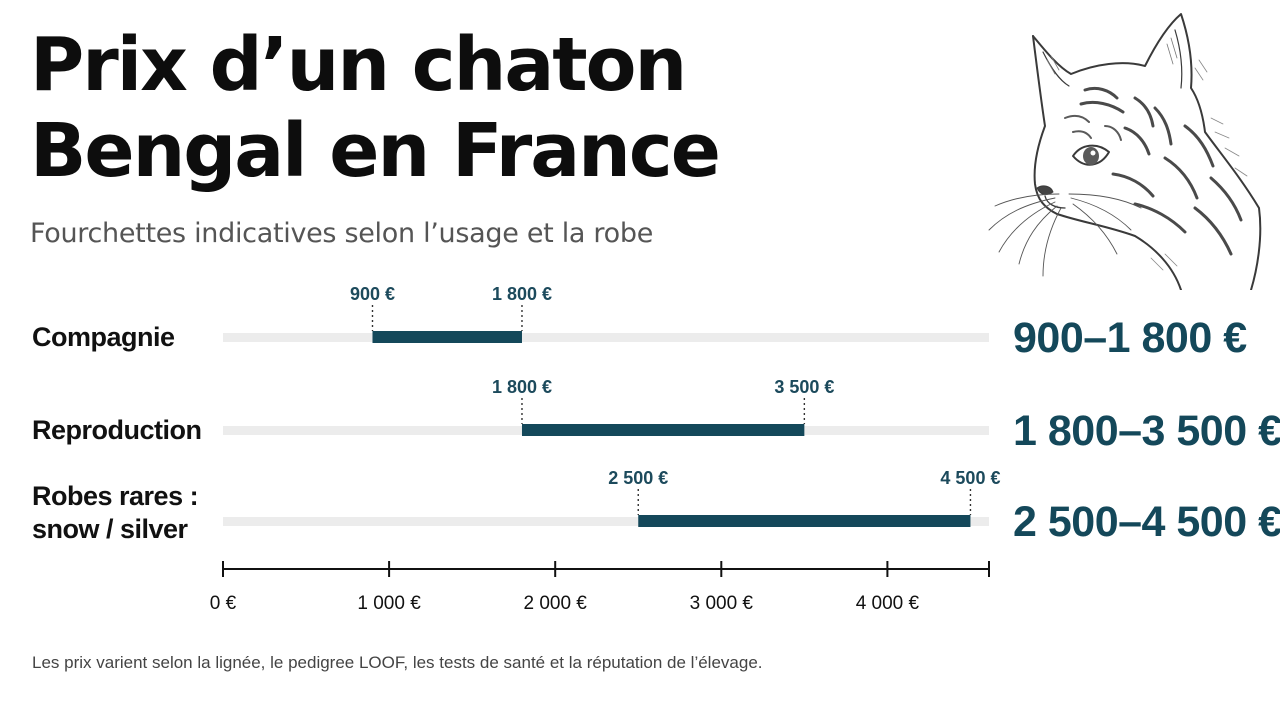  What do you see at coordinates (555, 603) in the screenshot?
I see `tick-label: 2 000 €` at bounding box center [555, 603].